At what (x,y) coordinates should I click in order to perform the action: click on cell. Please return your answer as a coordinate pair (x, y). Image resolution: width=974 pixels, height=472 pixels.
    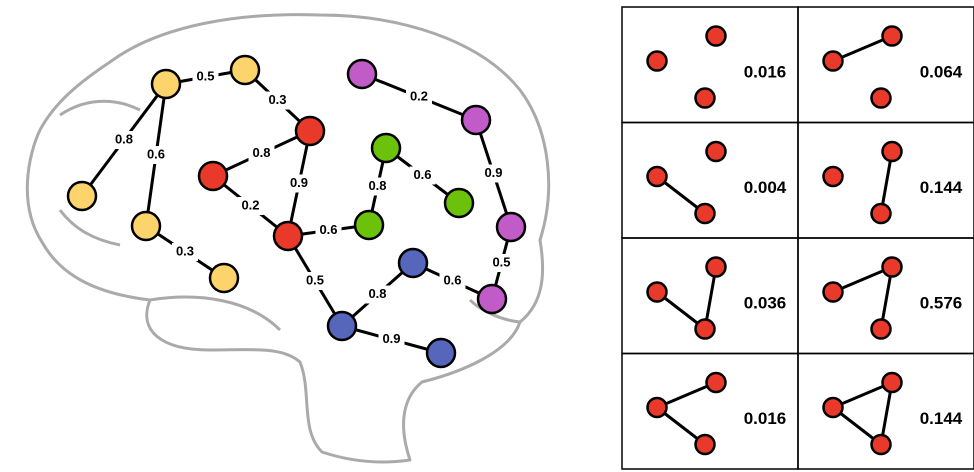
    Looking at the image, I should click on (885, 411).